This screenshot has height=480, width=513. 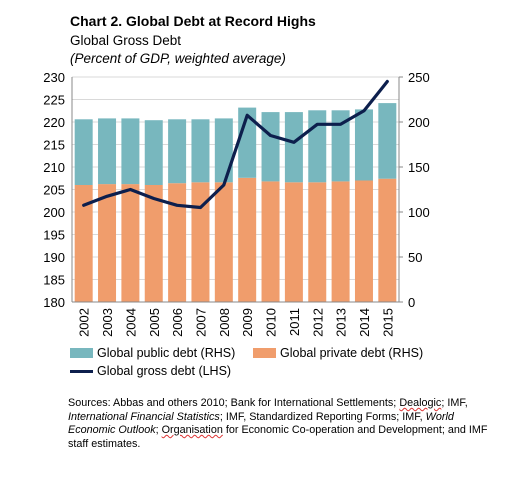 I want to click on legend-item-public: Global public debt (RHS), so click(x=152, y=353).